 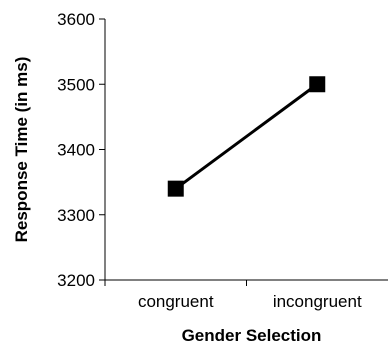 I want to click on x-ticks: congruent incongruent, so click(x=233, y=295).